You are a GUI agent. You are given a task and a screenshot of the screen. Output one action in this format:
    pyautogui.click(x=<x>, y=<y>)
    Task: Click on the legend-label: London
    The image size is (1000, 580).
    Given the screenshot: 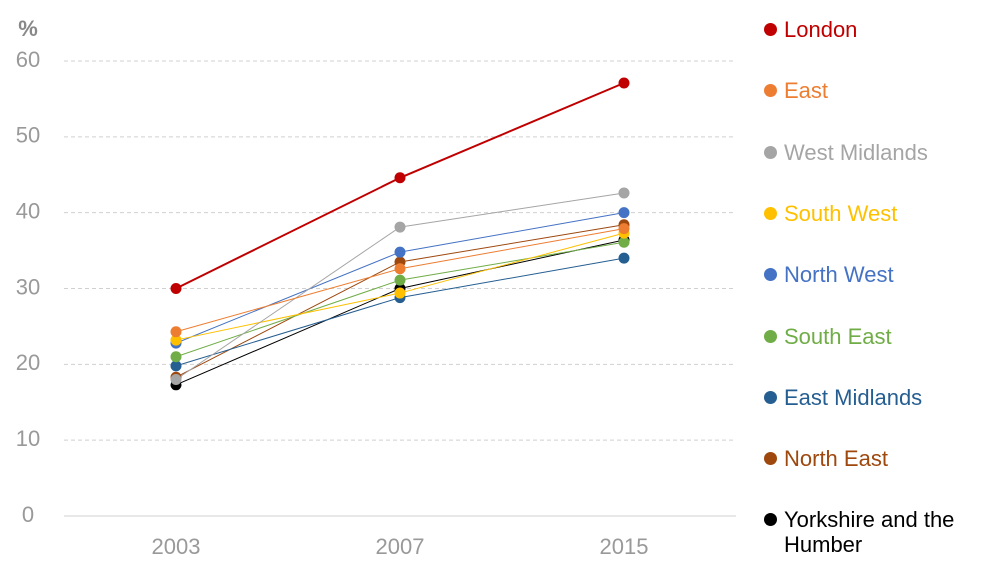 What is the action you would take?
    pyautogui.click(x=821, y=29)
    